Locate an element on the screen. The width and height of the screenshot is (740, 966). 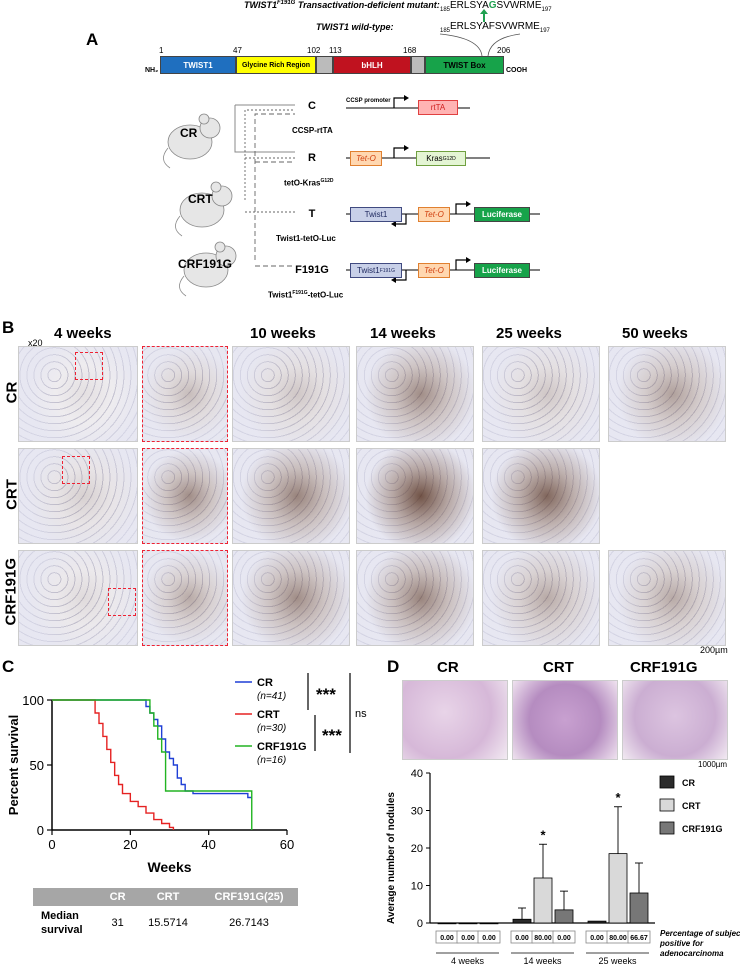
ccsp-promoter-label: CCSP promoter is located at coordinates (368, 101).